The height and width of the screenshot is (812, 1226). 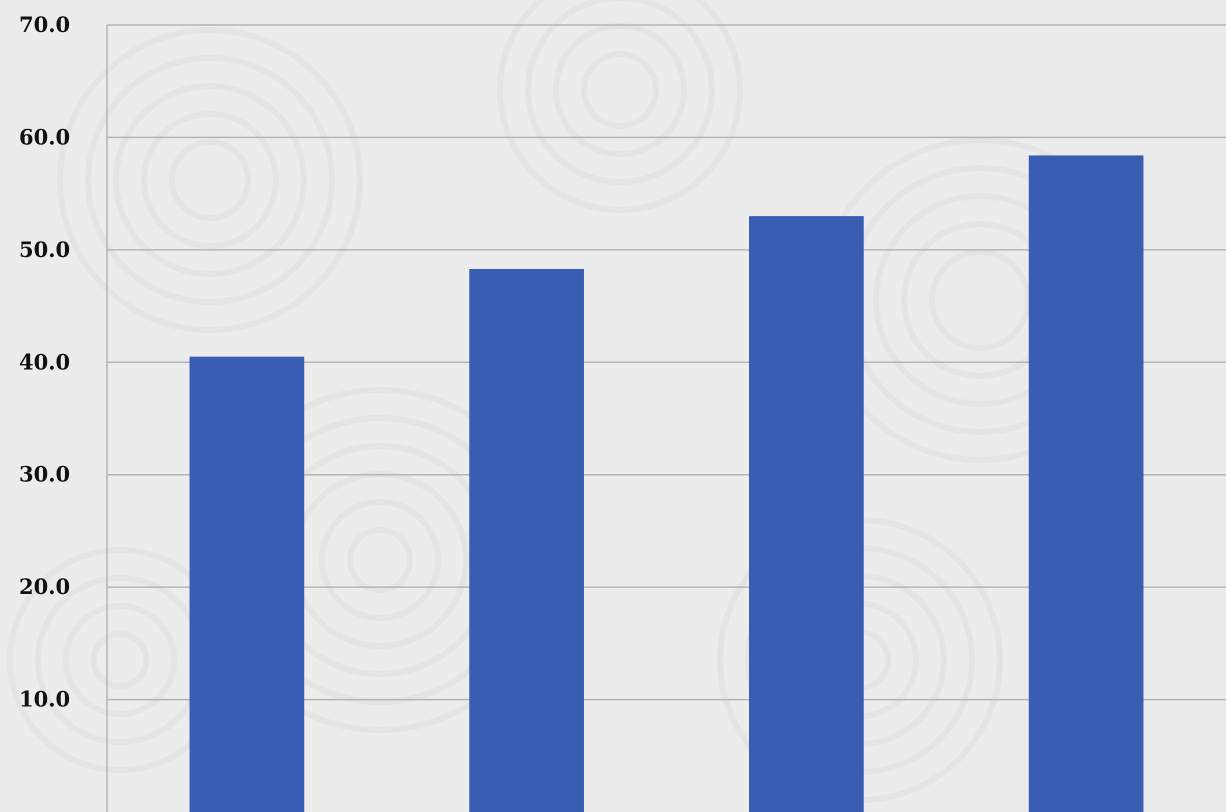 What do you see at coordinates (44, 24) in the screenshot?
I see `y-tick-label: 70.0` at bounding box center [44, 24].